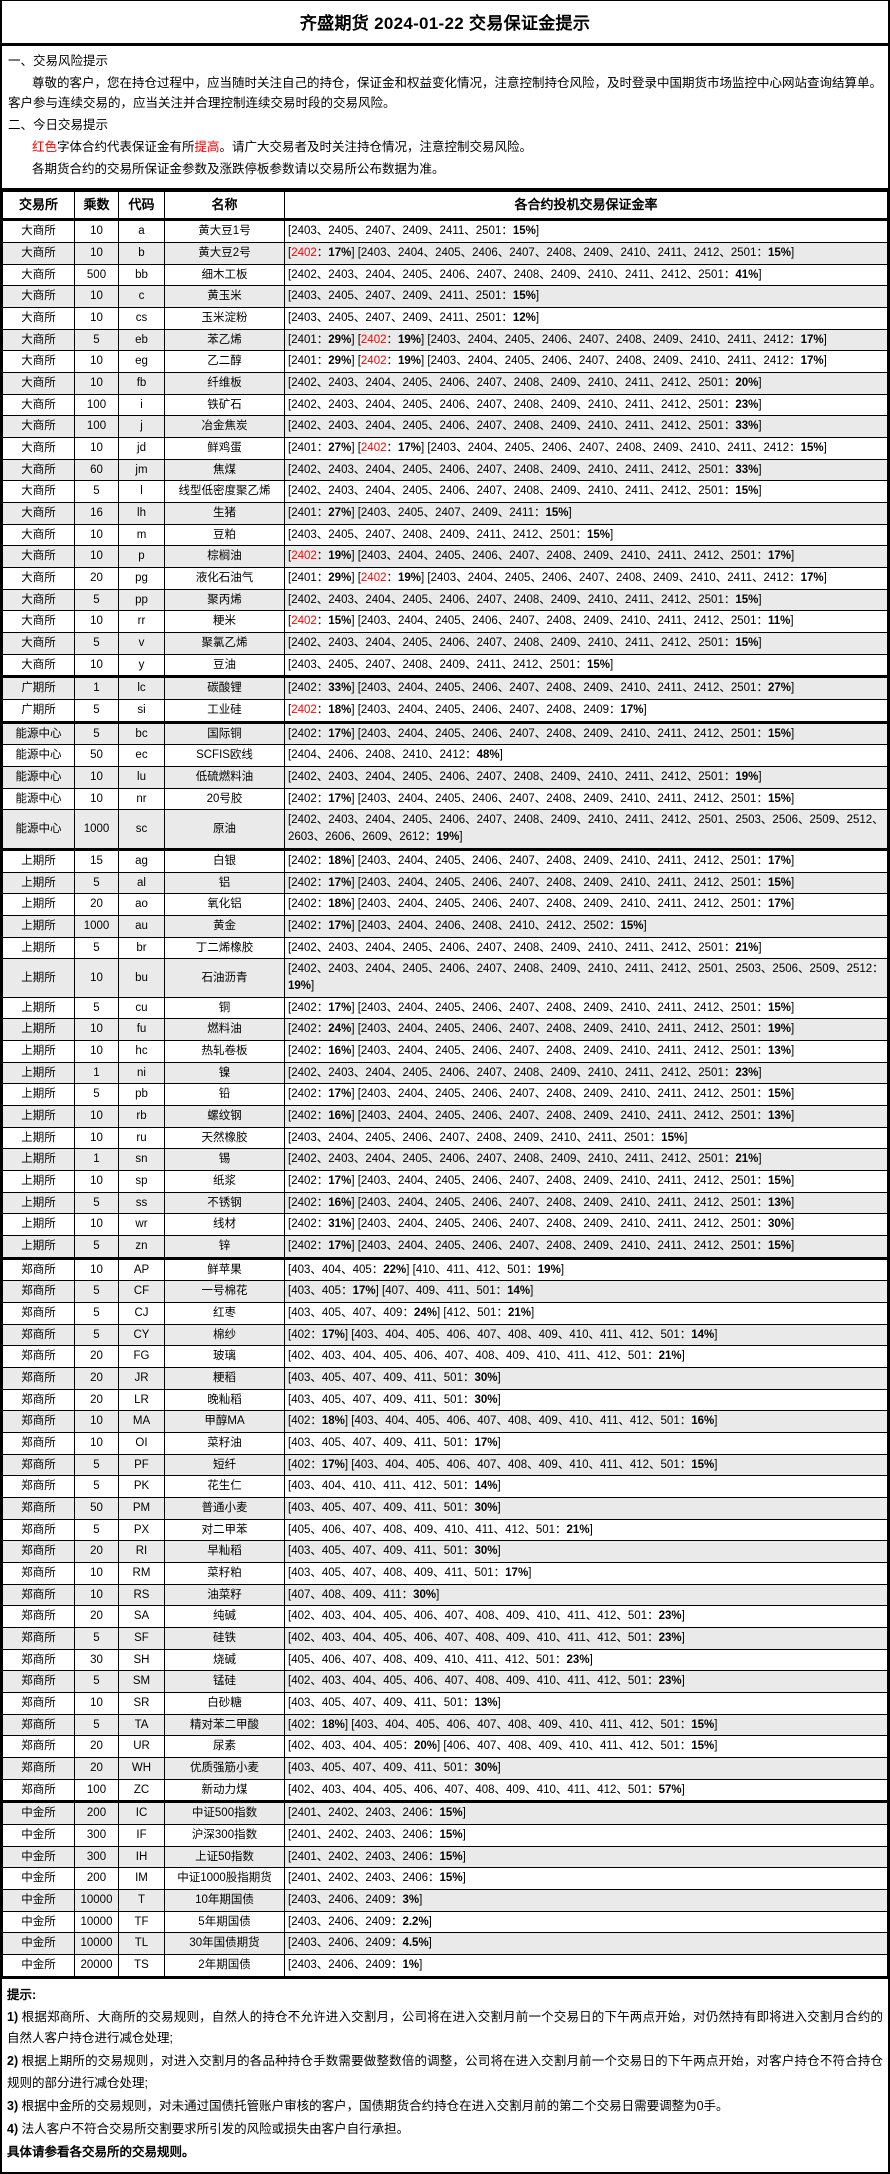 The width and height of the screenshot is (890, 2174). What do you see at coordinates (224, 1465) in the screenshot?
I see `cell-name: 短纤` at bounding box center [224, 1465].